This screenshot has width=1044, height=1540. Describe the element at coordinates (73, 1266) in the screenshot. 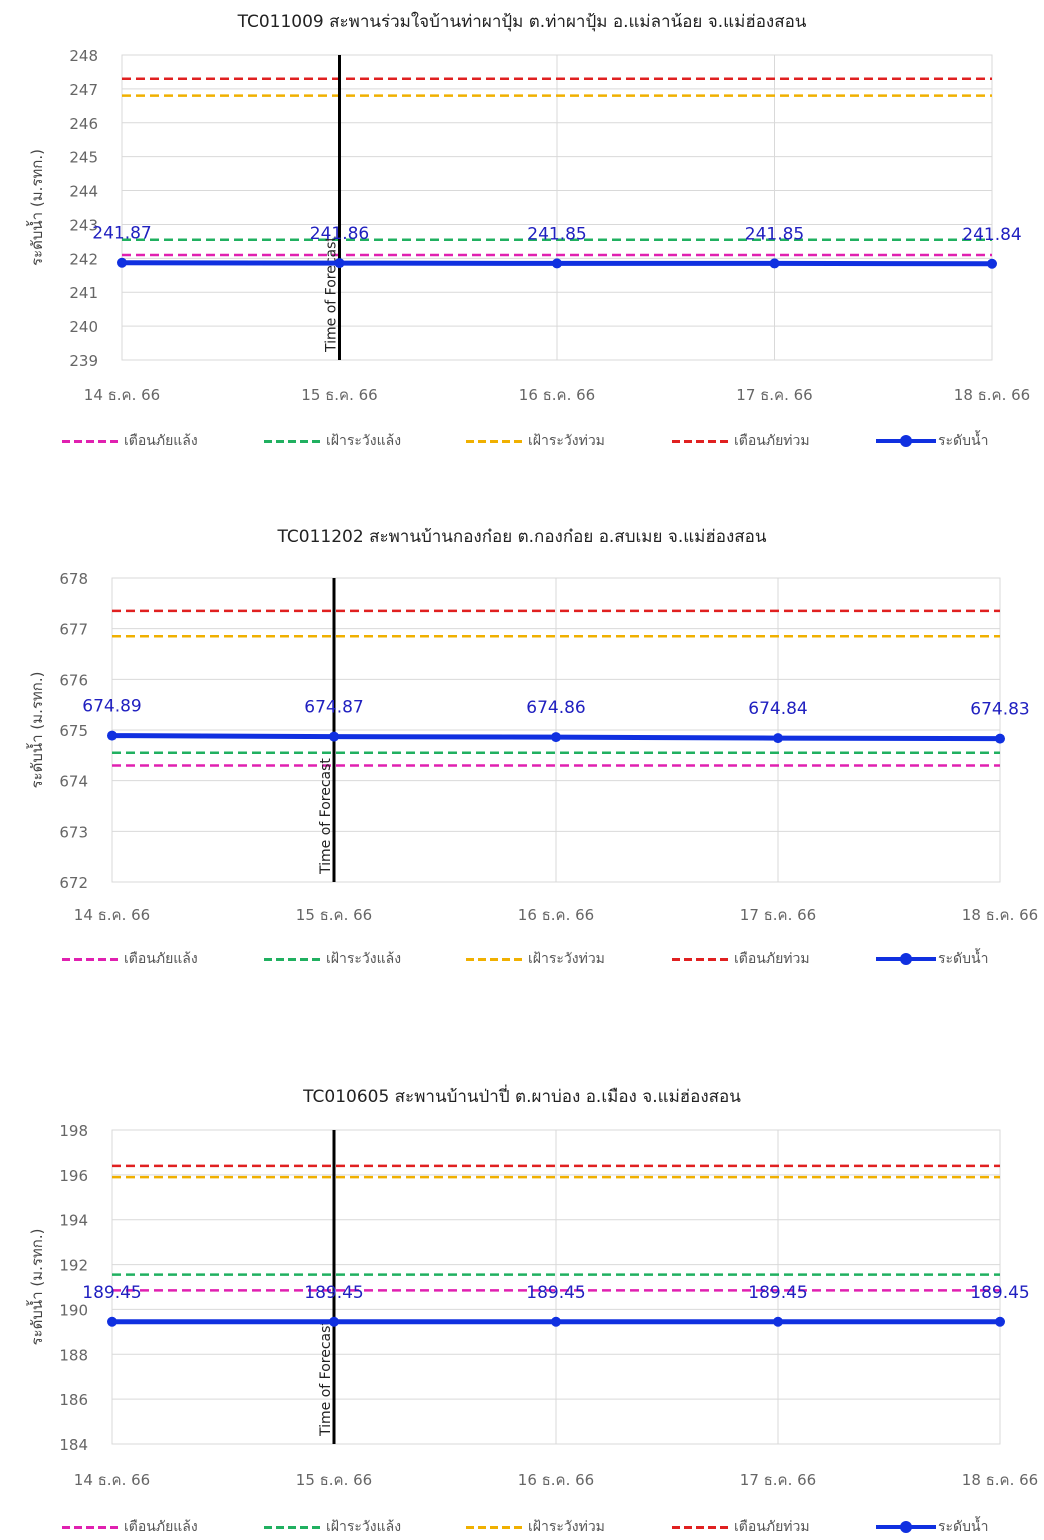

I see `y-tick-label: 192` at that location.